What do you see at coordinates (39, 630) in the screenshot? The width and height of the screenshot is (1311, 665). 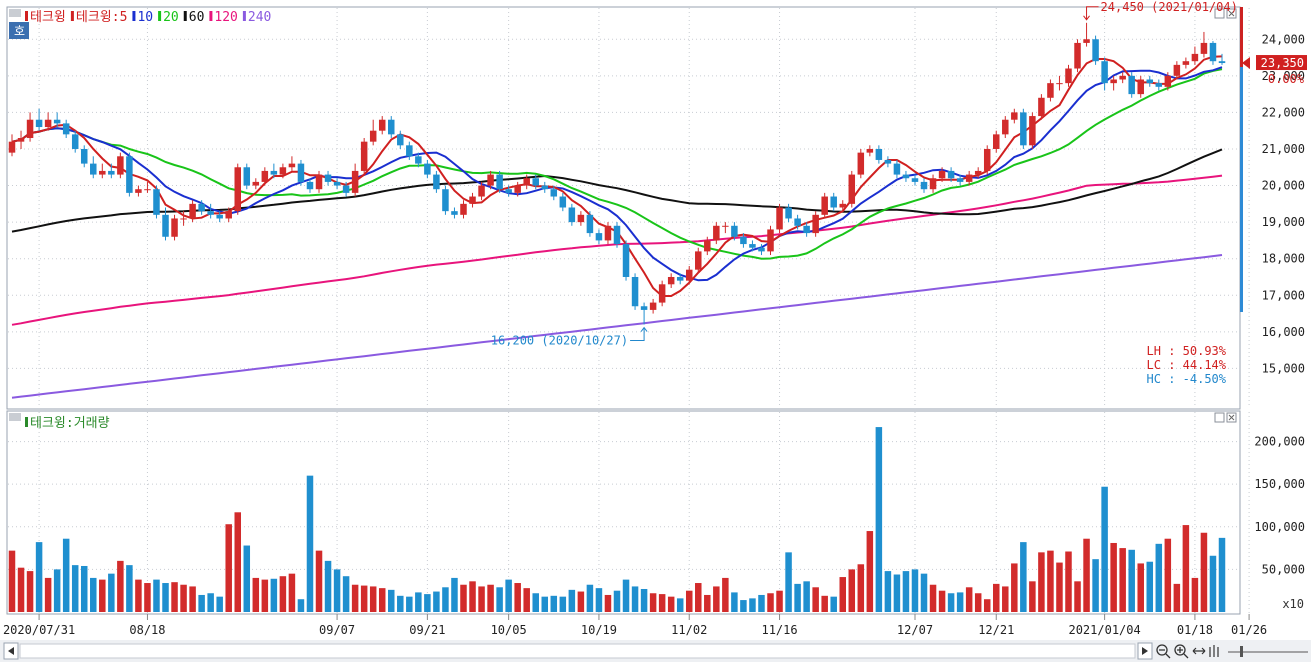 I see `date-tick-label: 2020/07/31` at bounding box center [39, 630].